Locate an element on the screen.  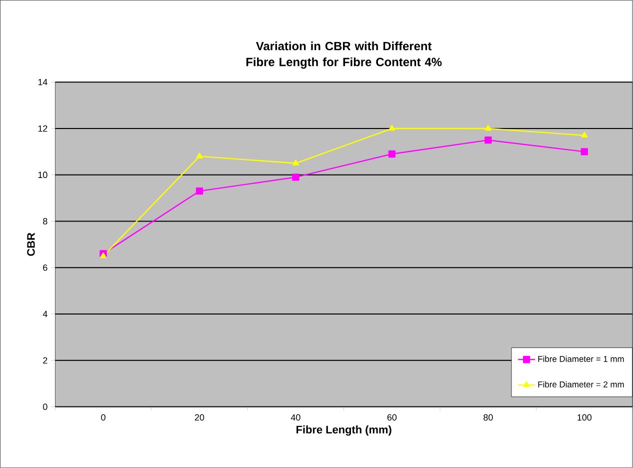
y-tick-label: 14 is located at coordinates (43, 82).